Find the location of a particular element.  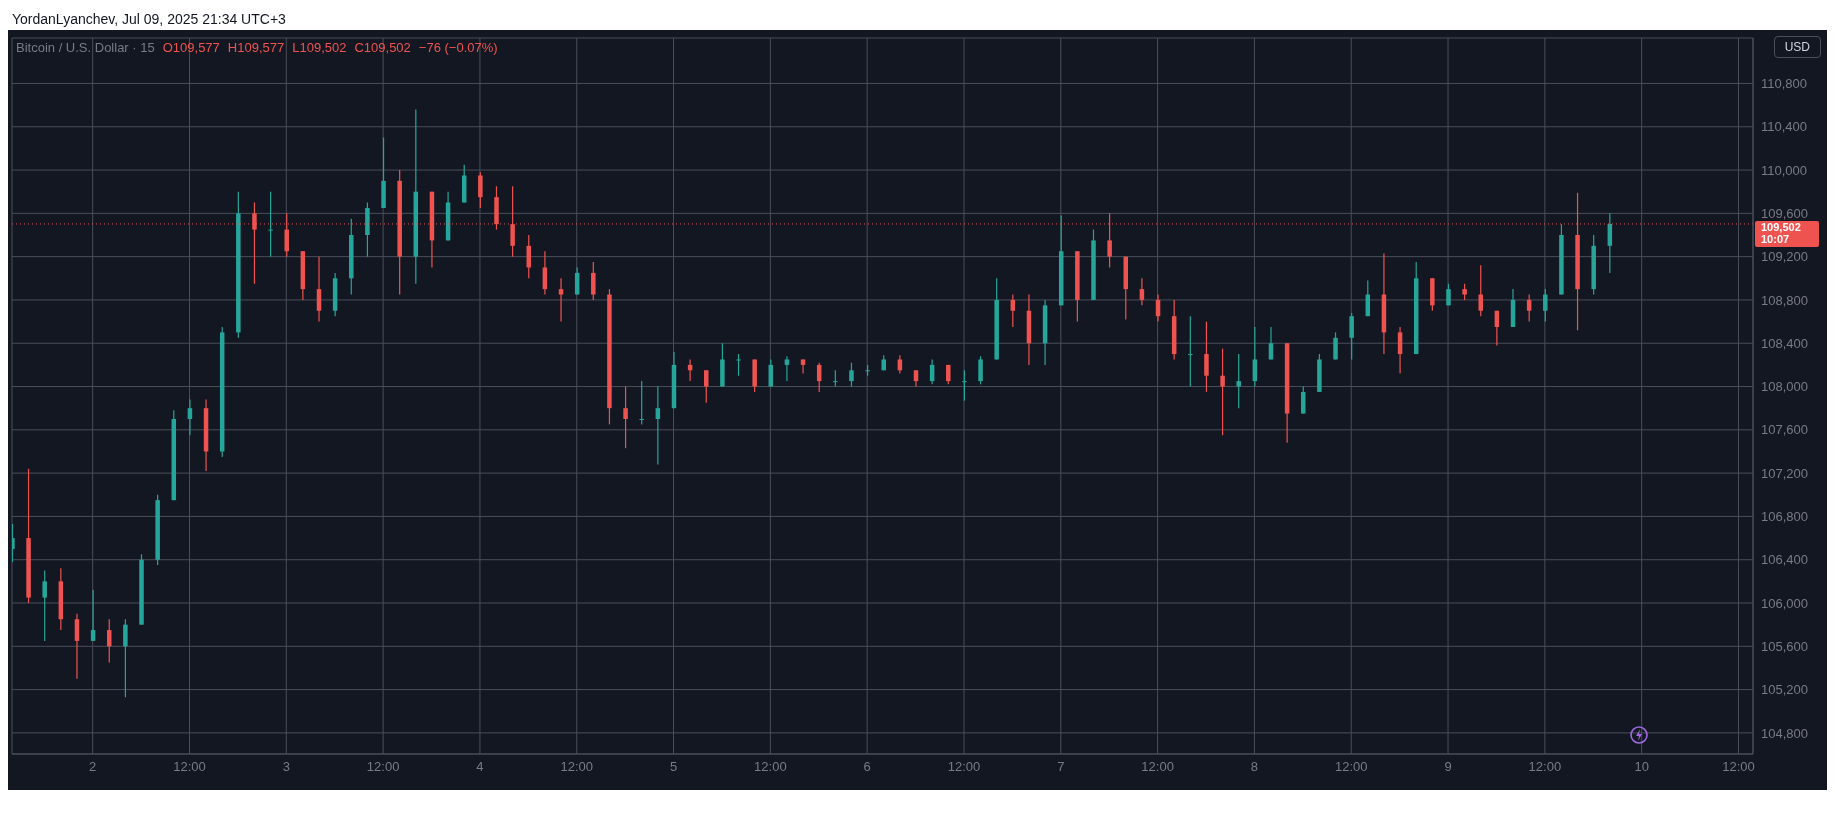

x-tick-label: 9 is located at coordinates (1448, 767).